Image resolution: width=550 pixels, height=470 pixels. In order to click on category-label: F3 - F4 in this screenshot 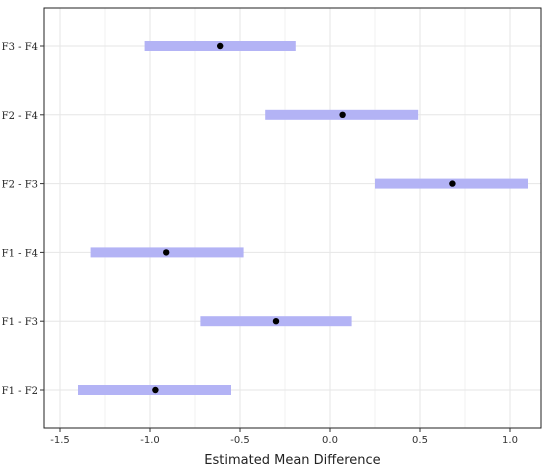, I will do `click(20, 47)`.